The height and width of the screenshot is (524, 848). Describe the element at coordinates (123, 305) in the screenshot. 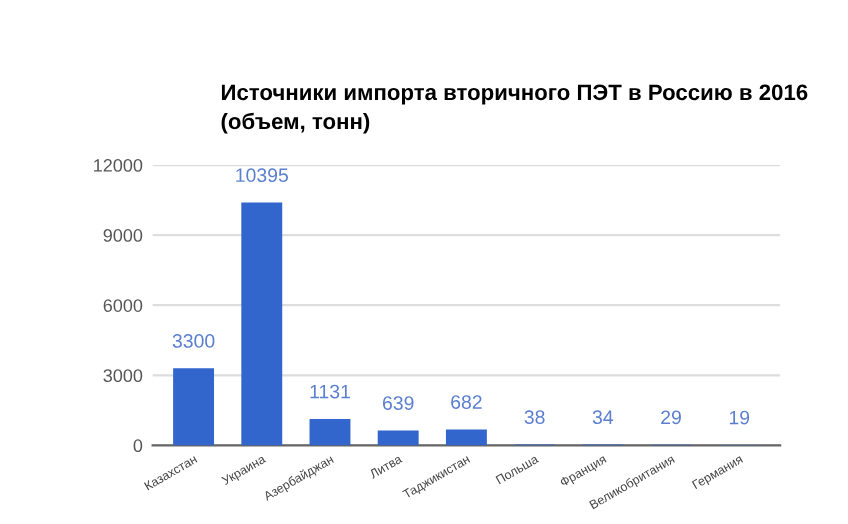

I see `y-tick-label: 6000` at that location.